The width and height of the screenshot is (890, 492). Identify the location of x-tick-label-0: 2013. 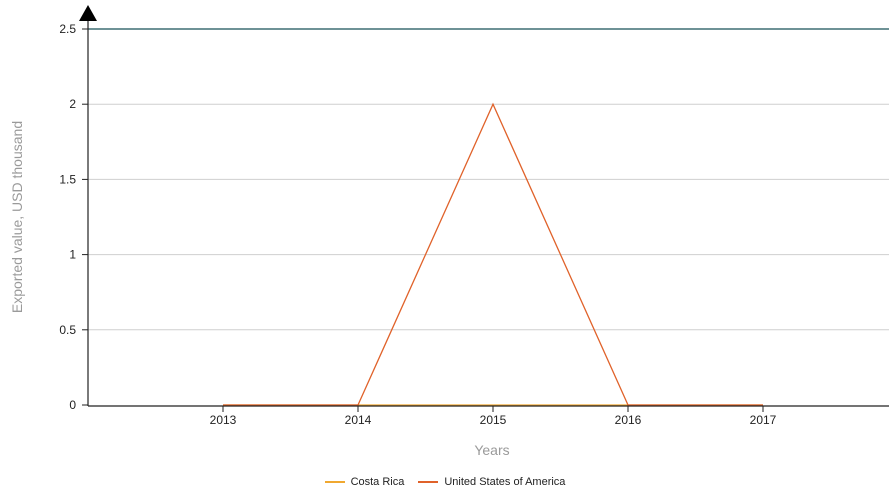
(223, 420).